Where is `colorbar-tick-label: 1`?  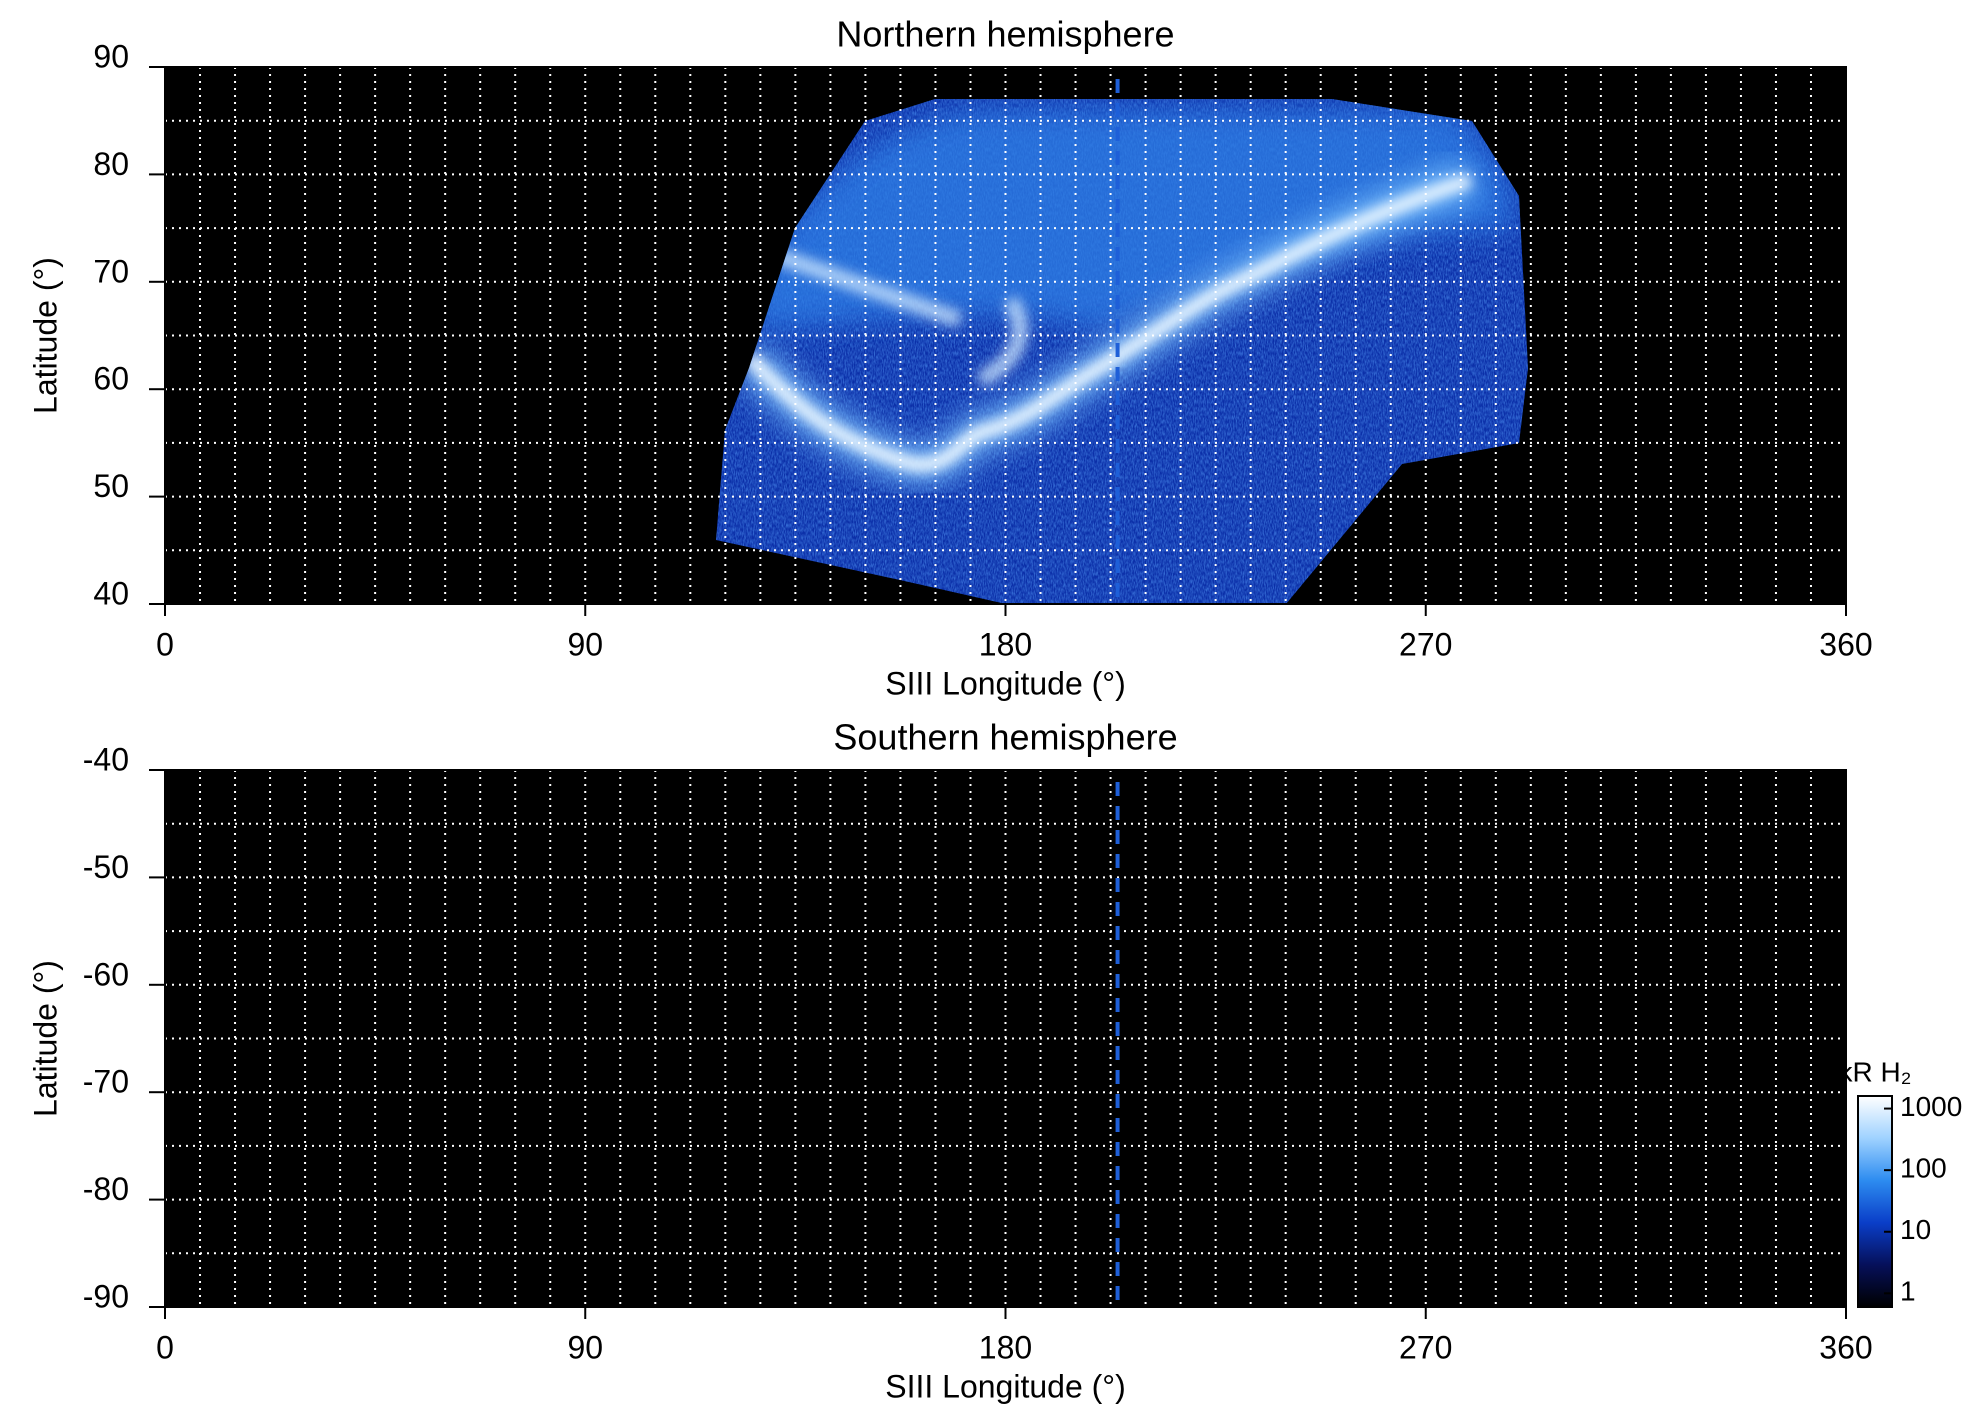
colorbar-tick-label: 1 is located at coordinates (1908, 1291).